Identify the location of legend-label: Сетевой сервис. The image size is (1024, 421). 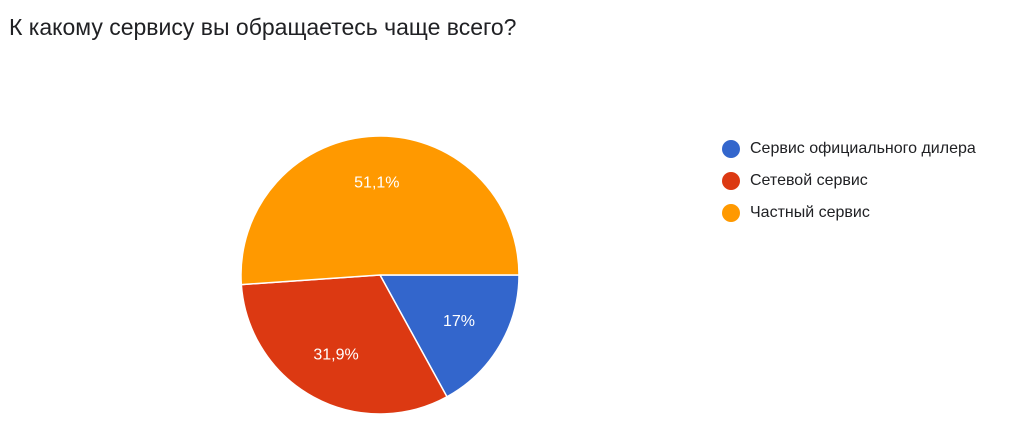
(809, 180).